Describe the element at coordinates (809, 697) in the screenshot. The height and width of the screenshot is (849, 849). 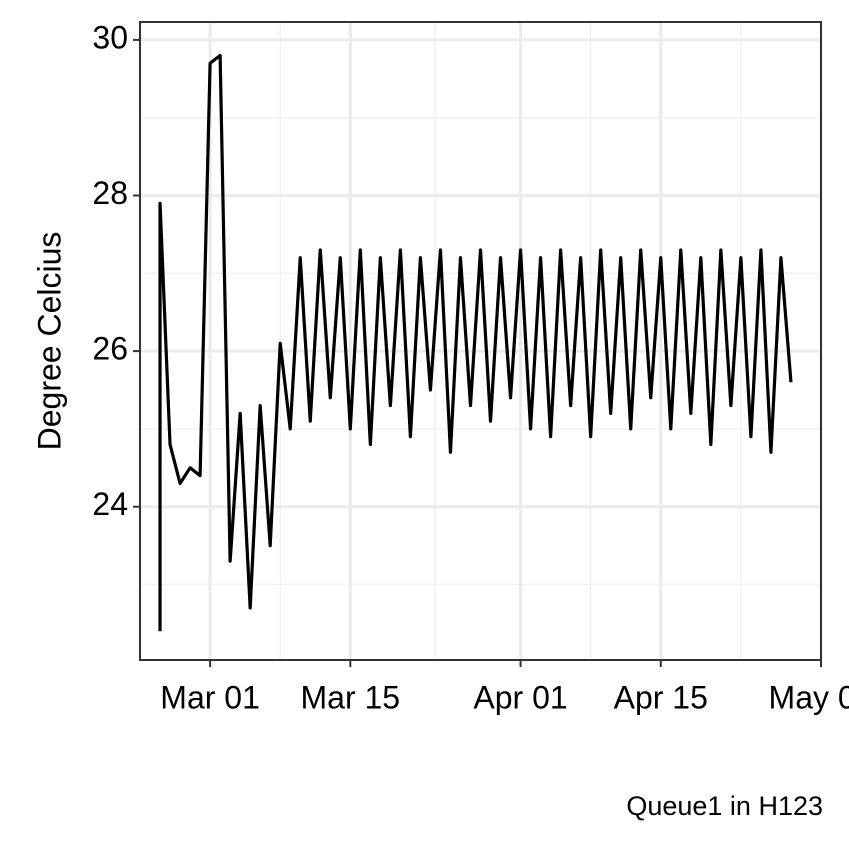
I see `x-tick-label: May 01` at that location.